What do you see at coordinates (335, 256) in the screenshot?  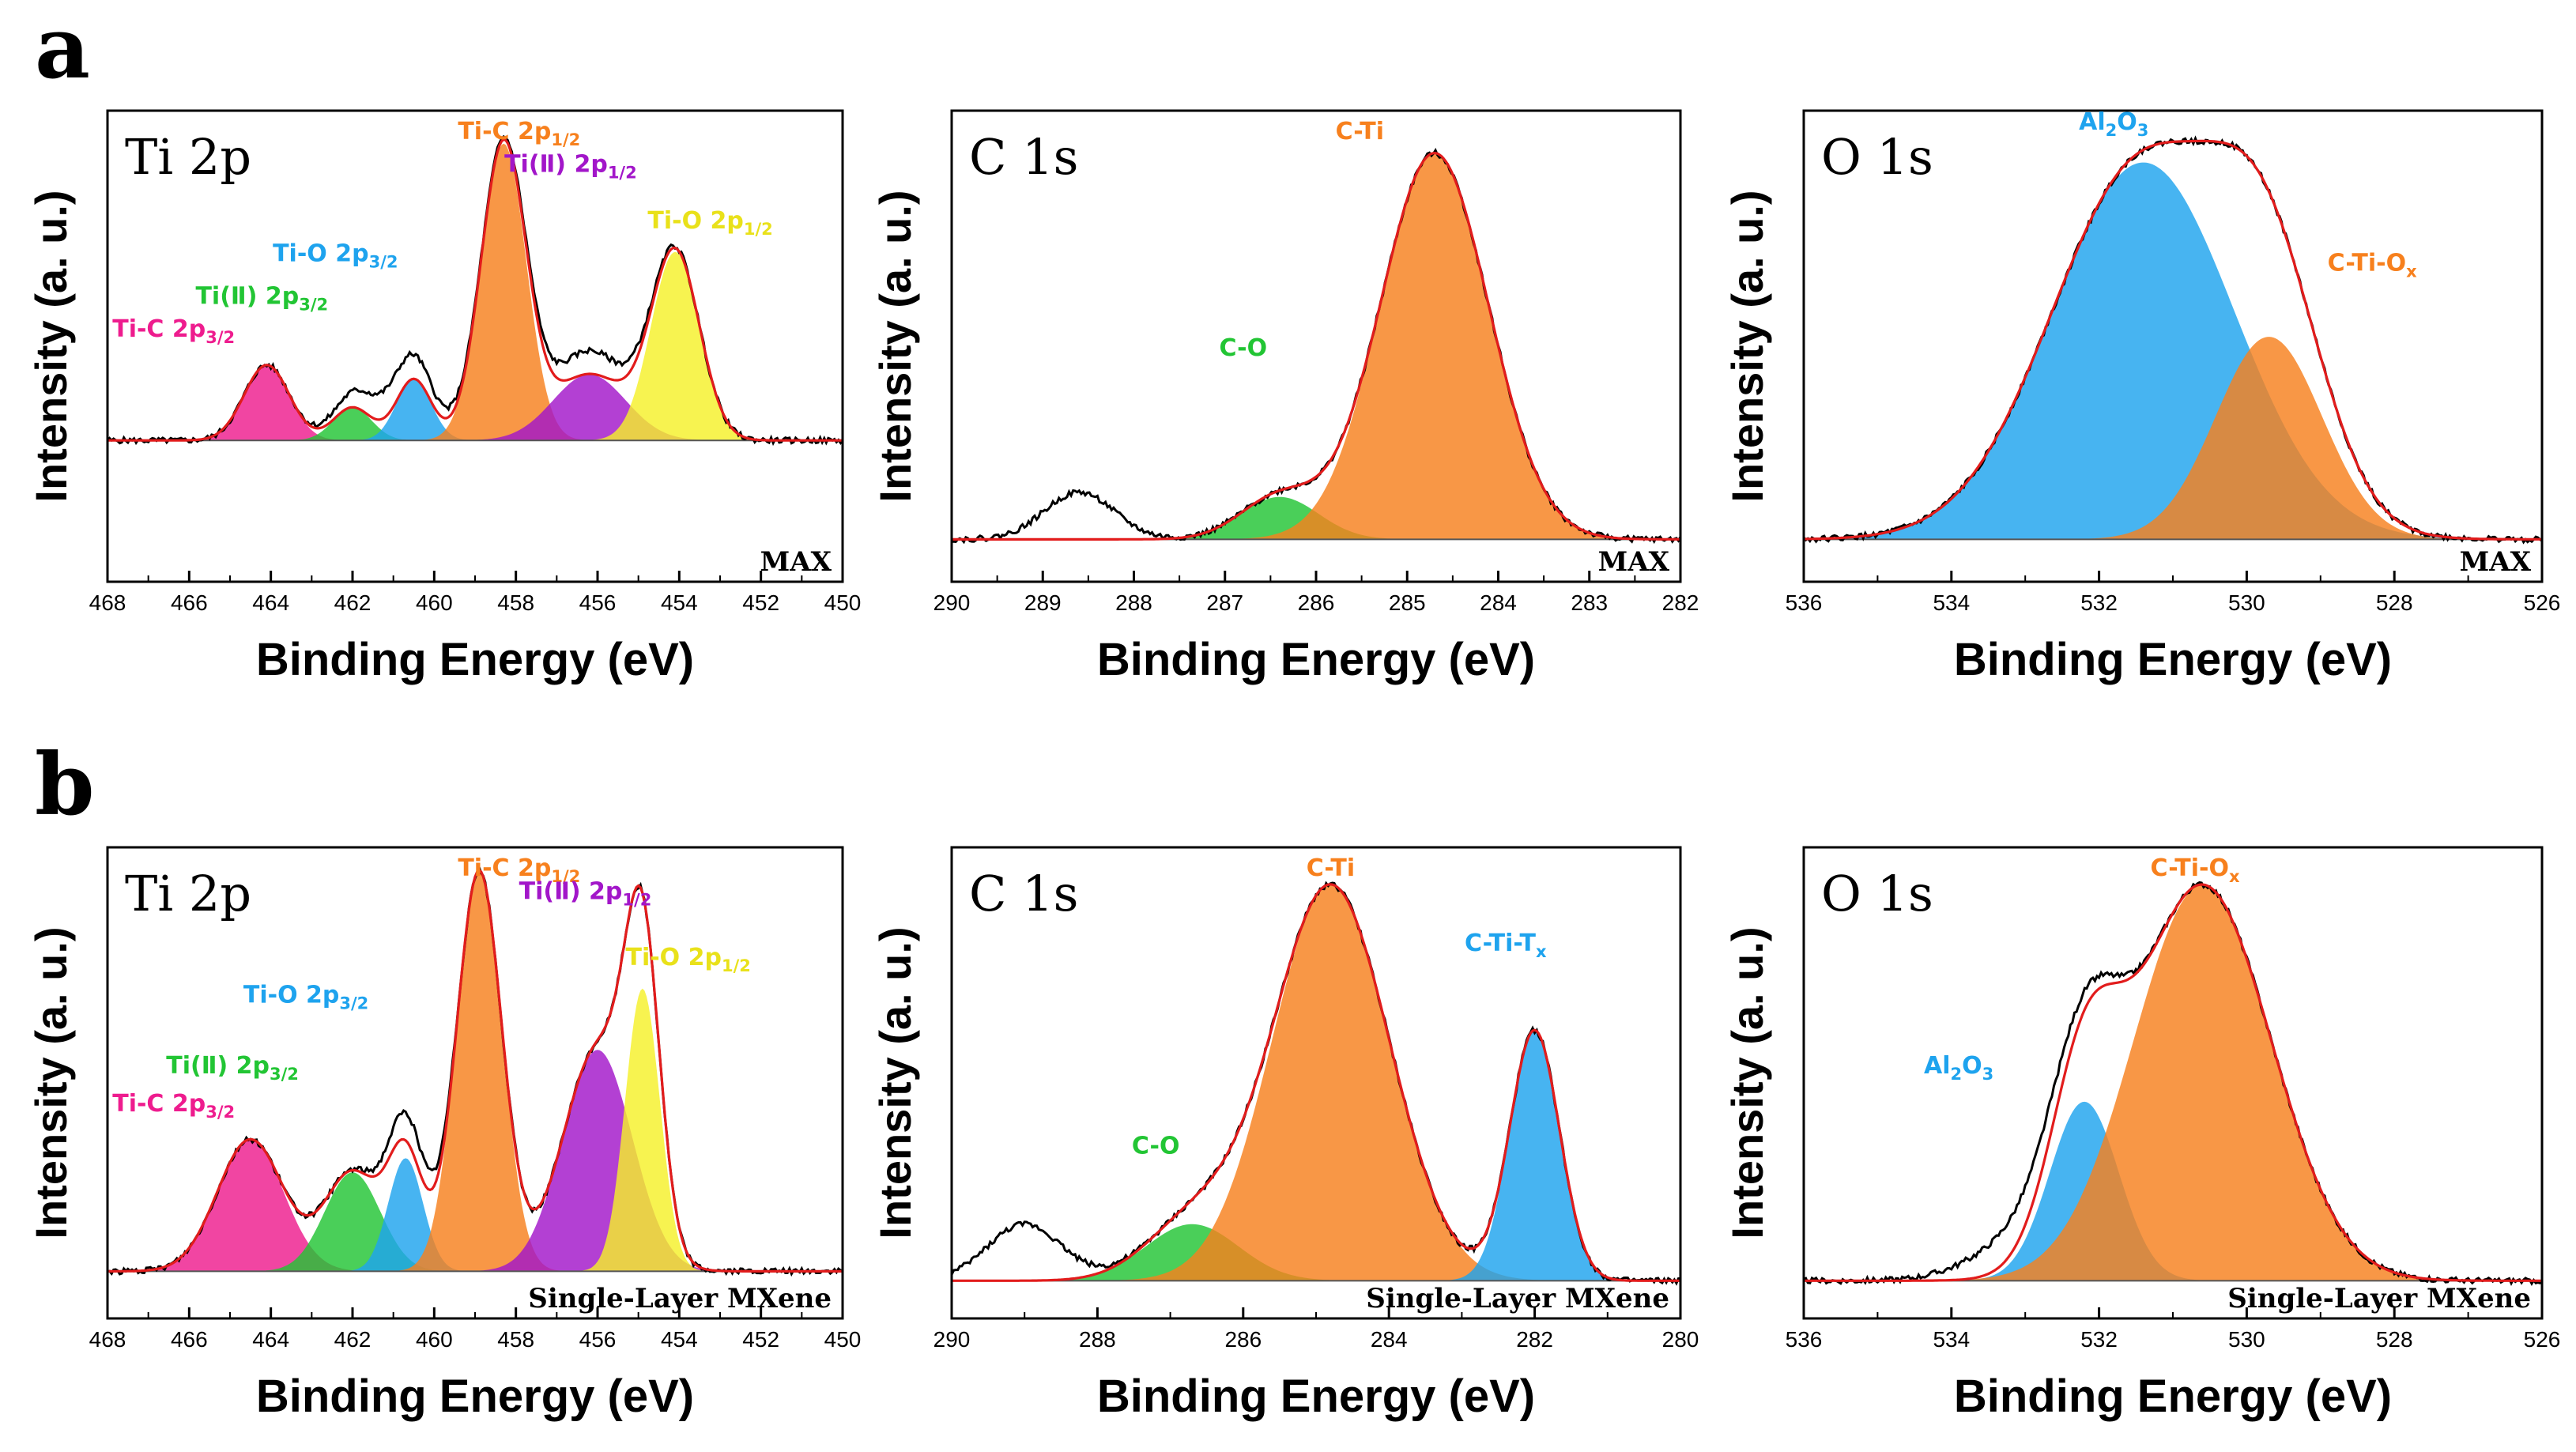 I see `peak-label: Ti-O 2p3/2` at bounding box center [335, 256].